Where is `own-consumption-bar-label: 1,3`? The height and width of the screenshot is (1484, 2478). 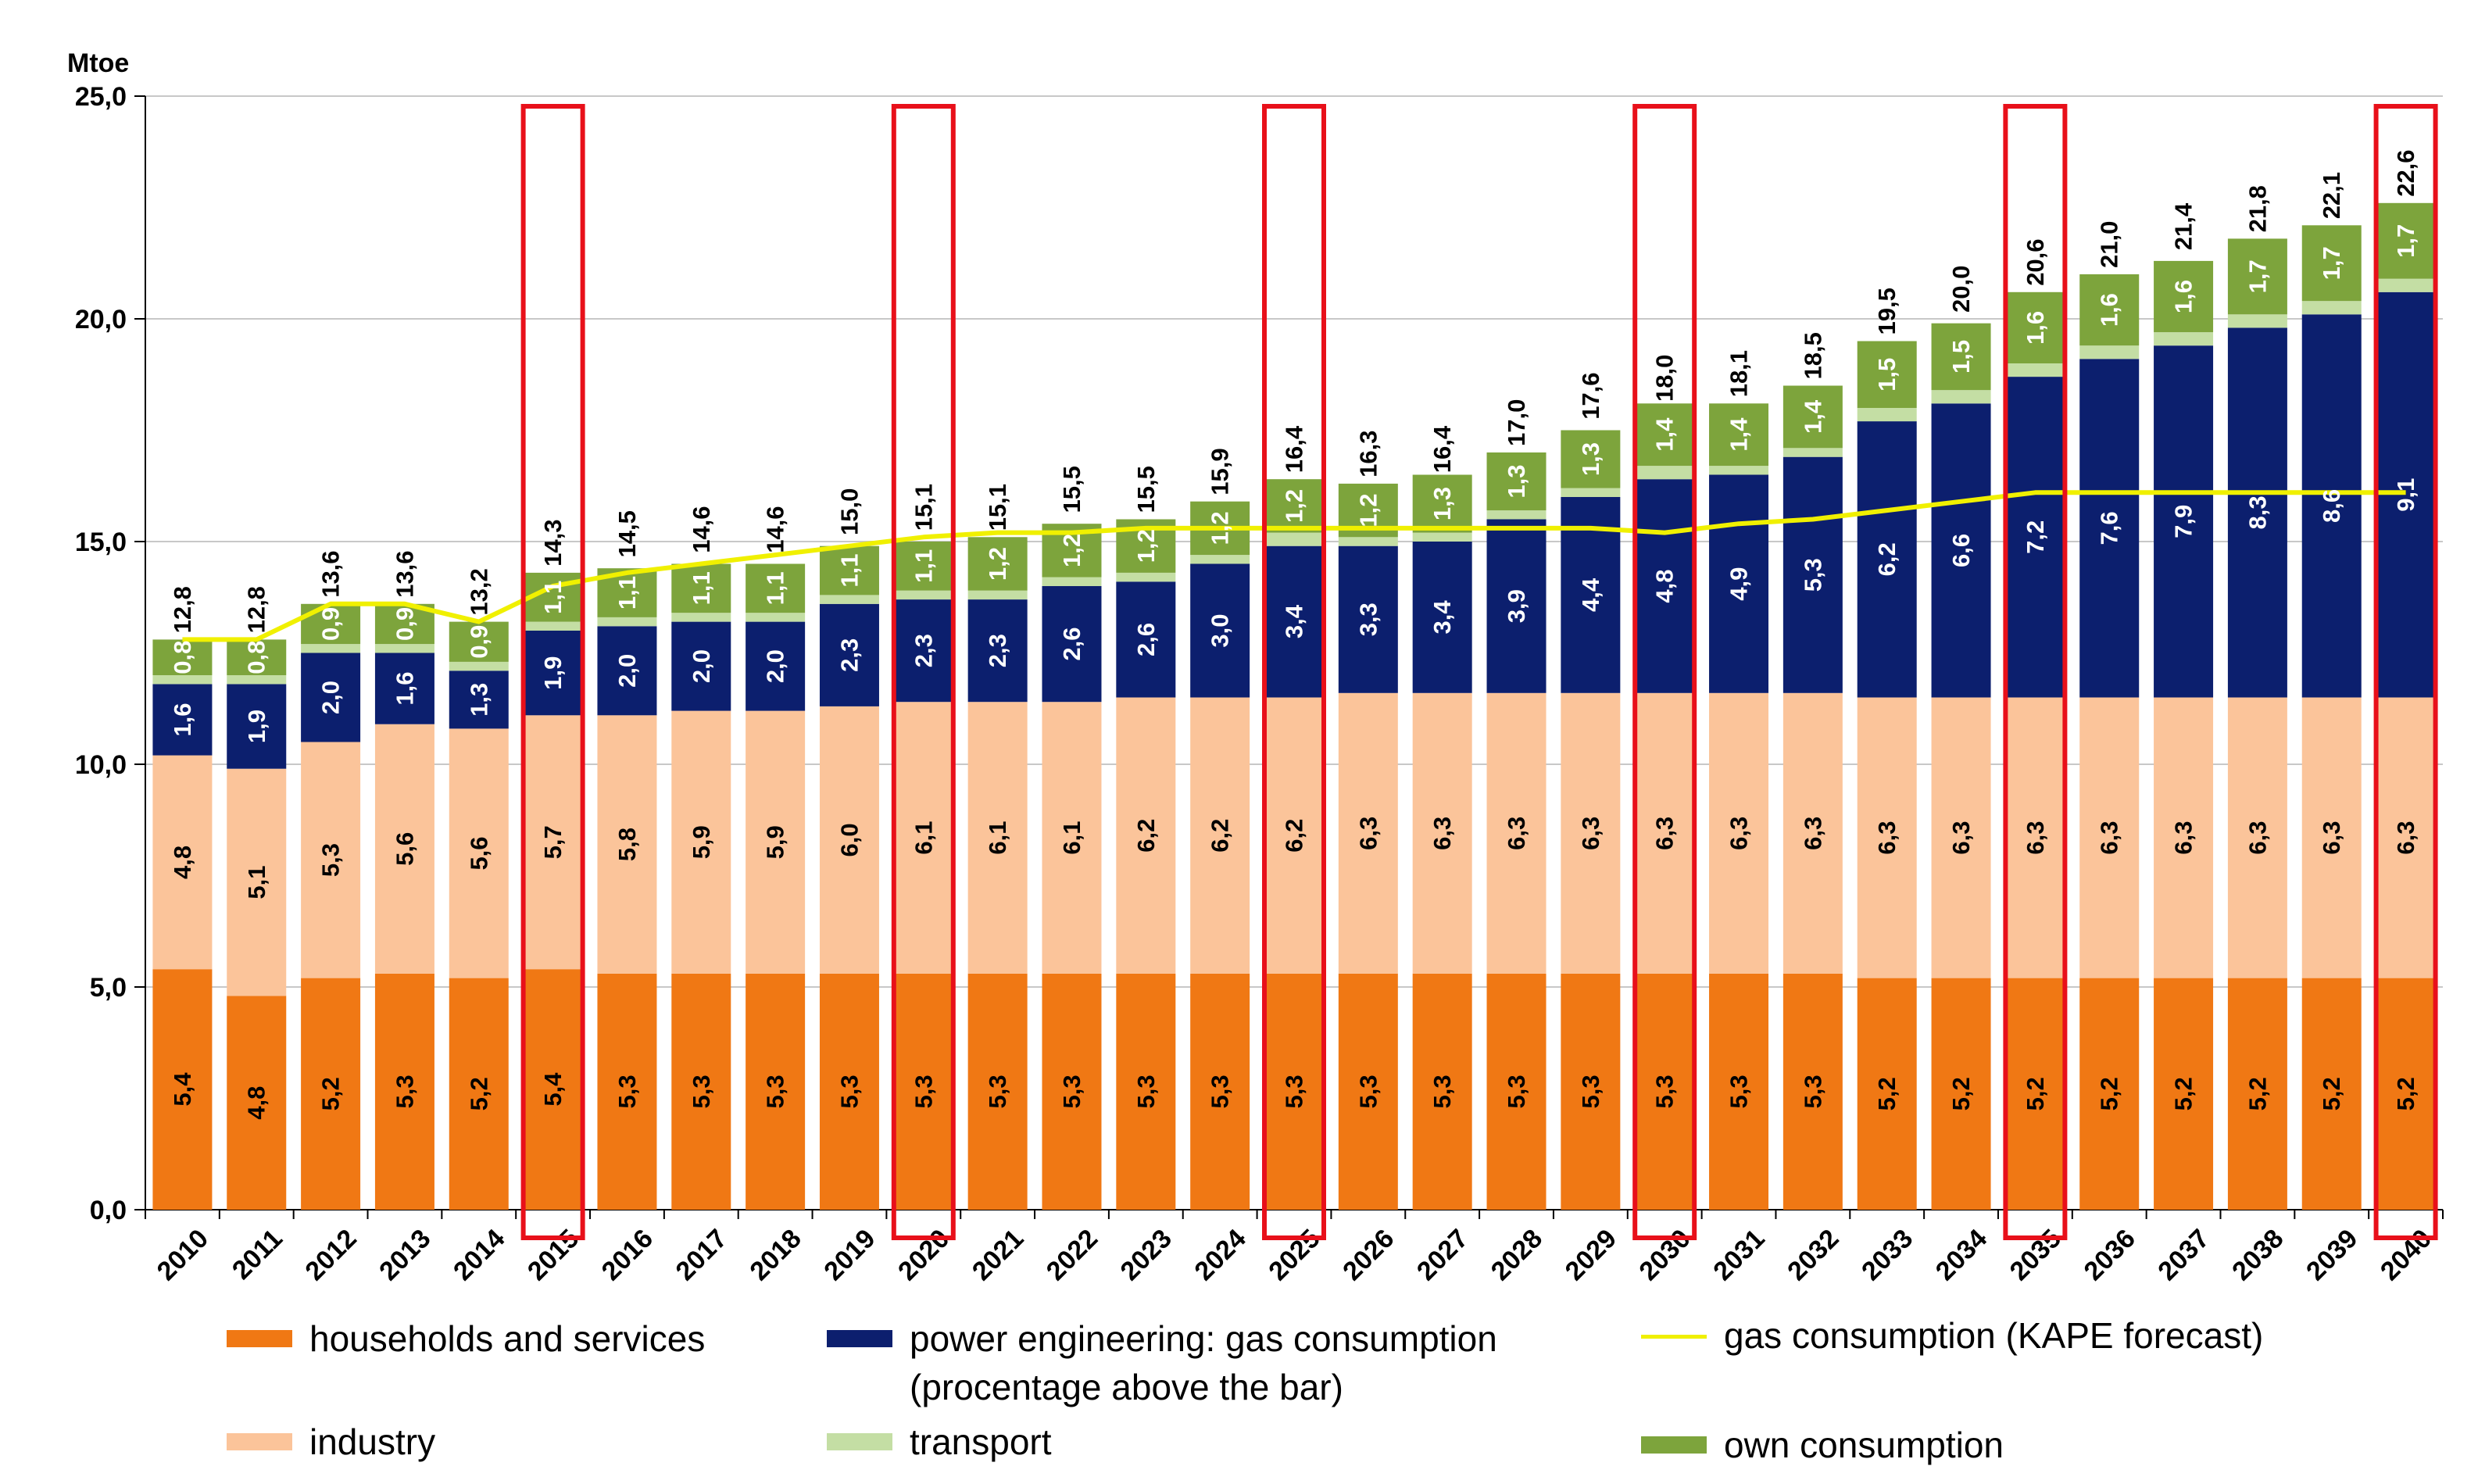
own-consumption-bar-label: 1,3 is located at coordinates (1590, 459).